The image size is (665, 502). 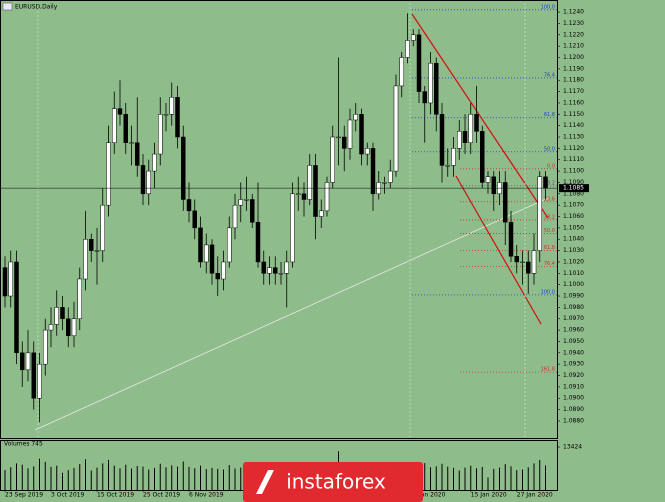 I want to click on logo-text: instaforex, so click(x=336, y=482).